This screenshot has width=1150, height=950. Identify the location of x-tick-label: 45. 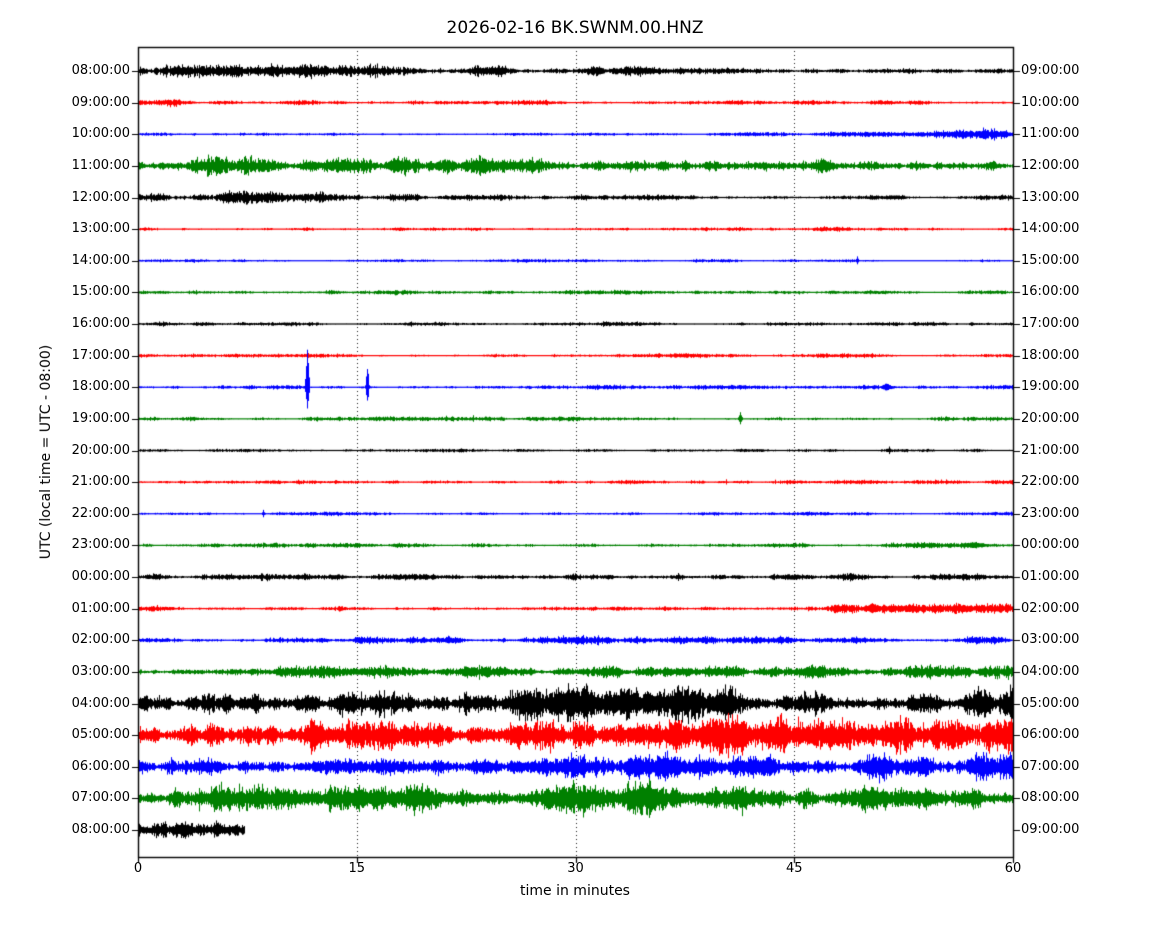
(794, 868).